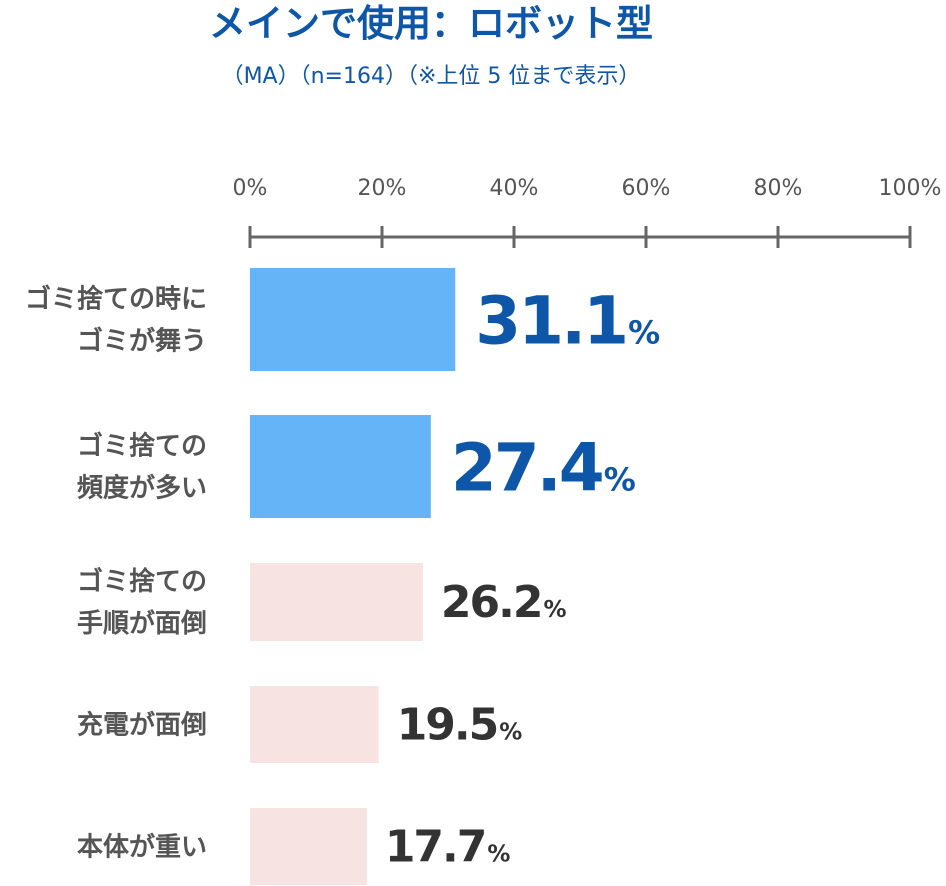 This screenshot has height=886, width=946. What do you see at coordinates (491, 602) in the screenshot?
I see `value-label: 26.2` at bounding box center [491, 602].